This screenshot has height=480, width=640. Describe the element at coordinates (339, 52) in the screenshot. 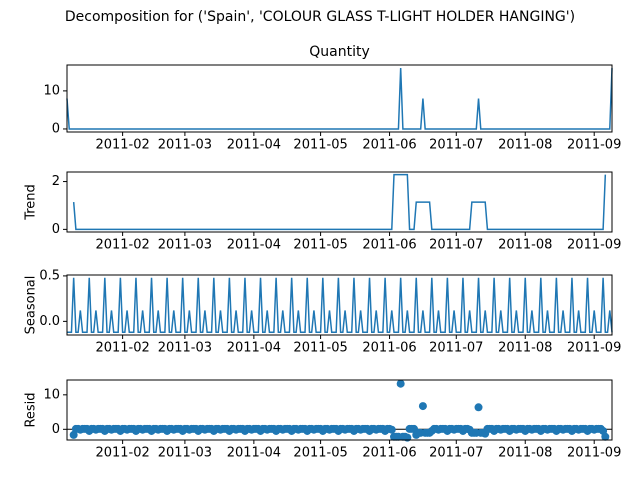

I see `panel-title: Quantity` at that location.